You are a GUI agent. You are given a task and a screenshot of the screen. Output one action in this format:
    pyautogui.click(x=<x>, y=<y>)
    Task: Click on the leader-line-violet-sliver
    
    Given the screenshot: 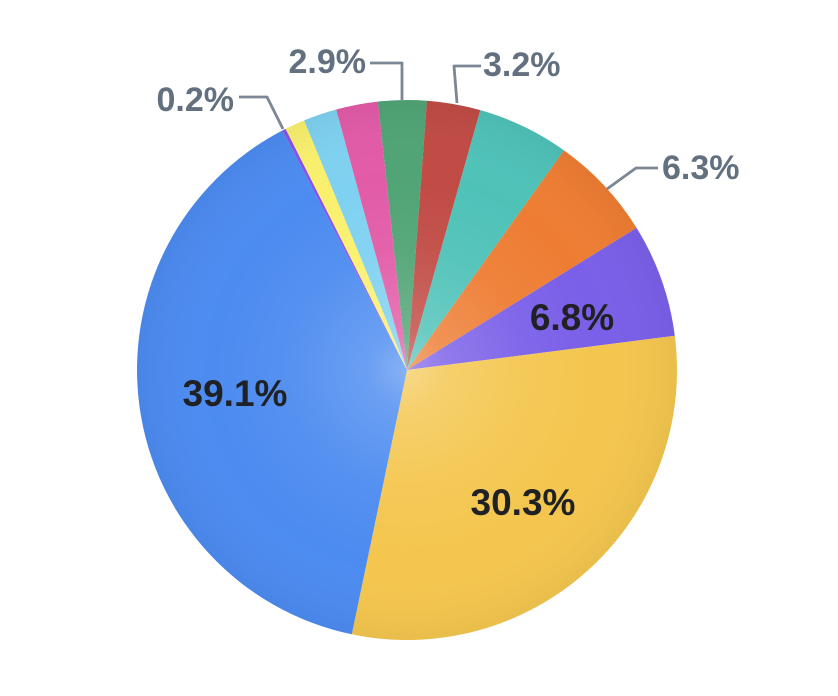 What is the action you would take?
    pyautogui.click(x=262, y=112)
    